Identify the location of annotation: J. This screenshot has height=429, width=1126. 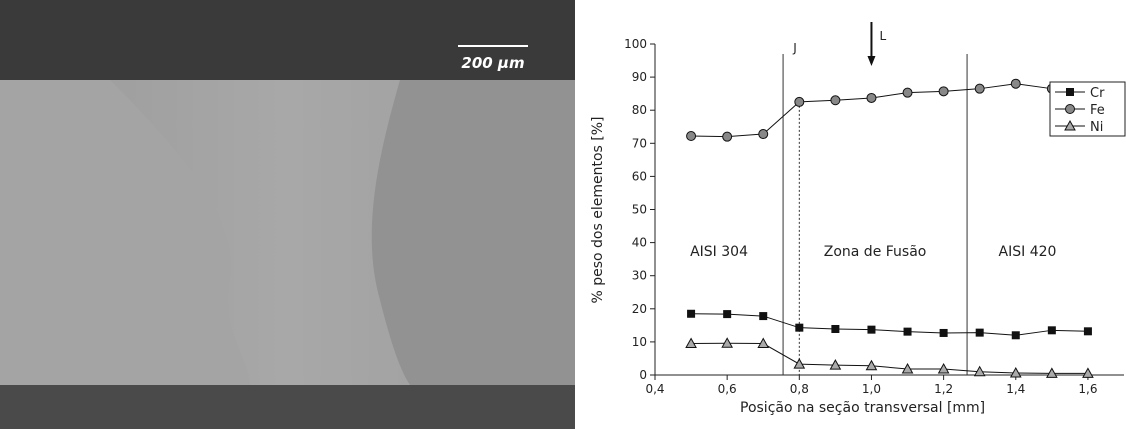
(794, 48).